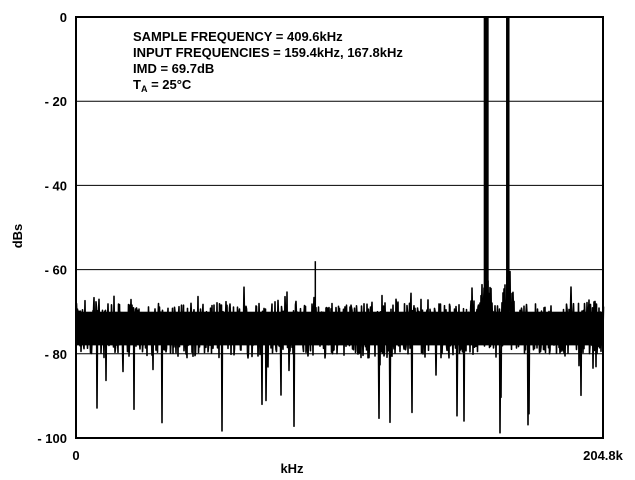 The height and width of the screenshot is (480, 635). I want to click on y-tick-label-5: - 100, so click(52, 438).